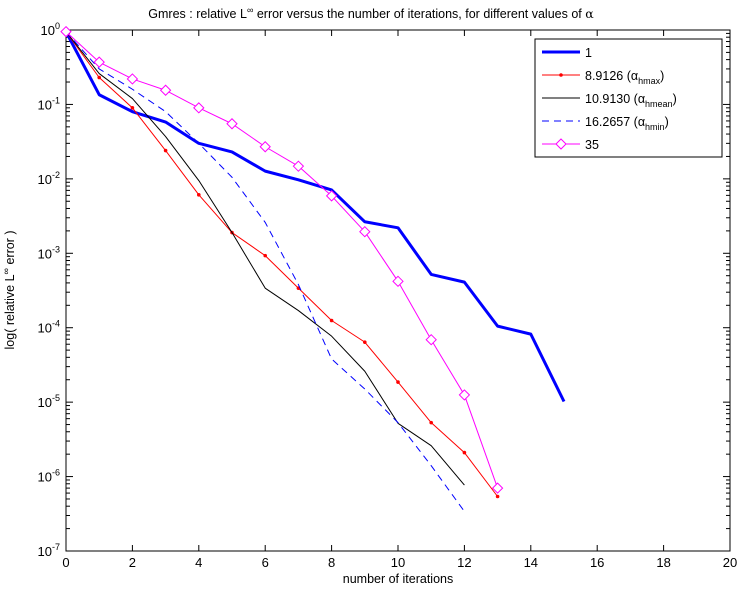  I want to click on y-tick-label: 10⁻⁶, so click(49, 476).